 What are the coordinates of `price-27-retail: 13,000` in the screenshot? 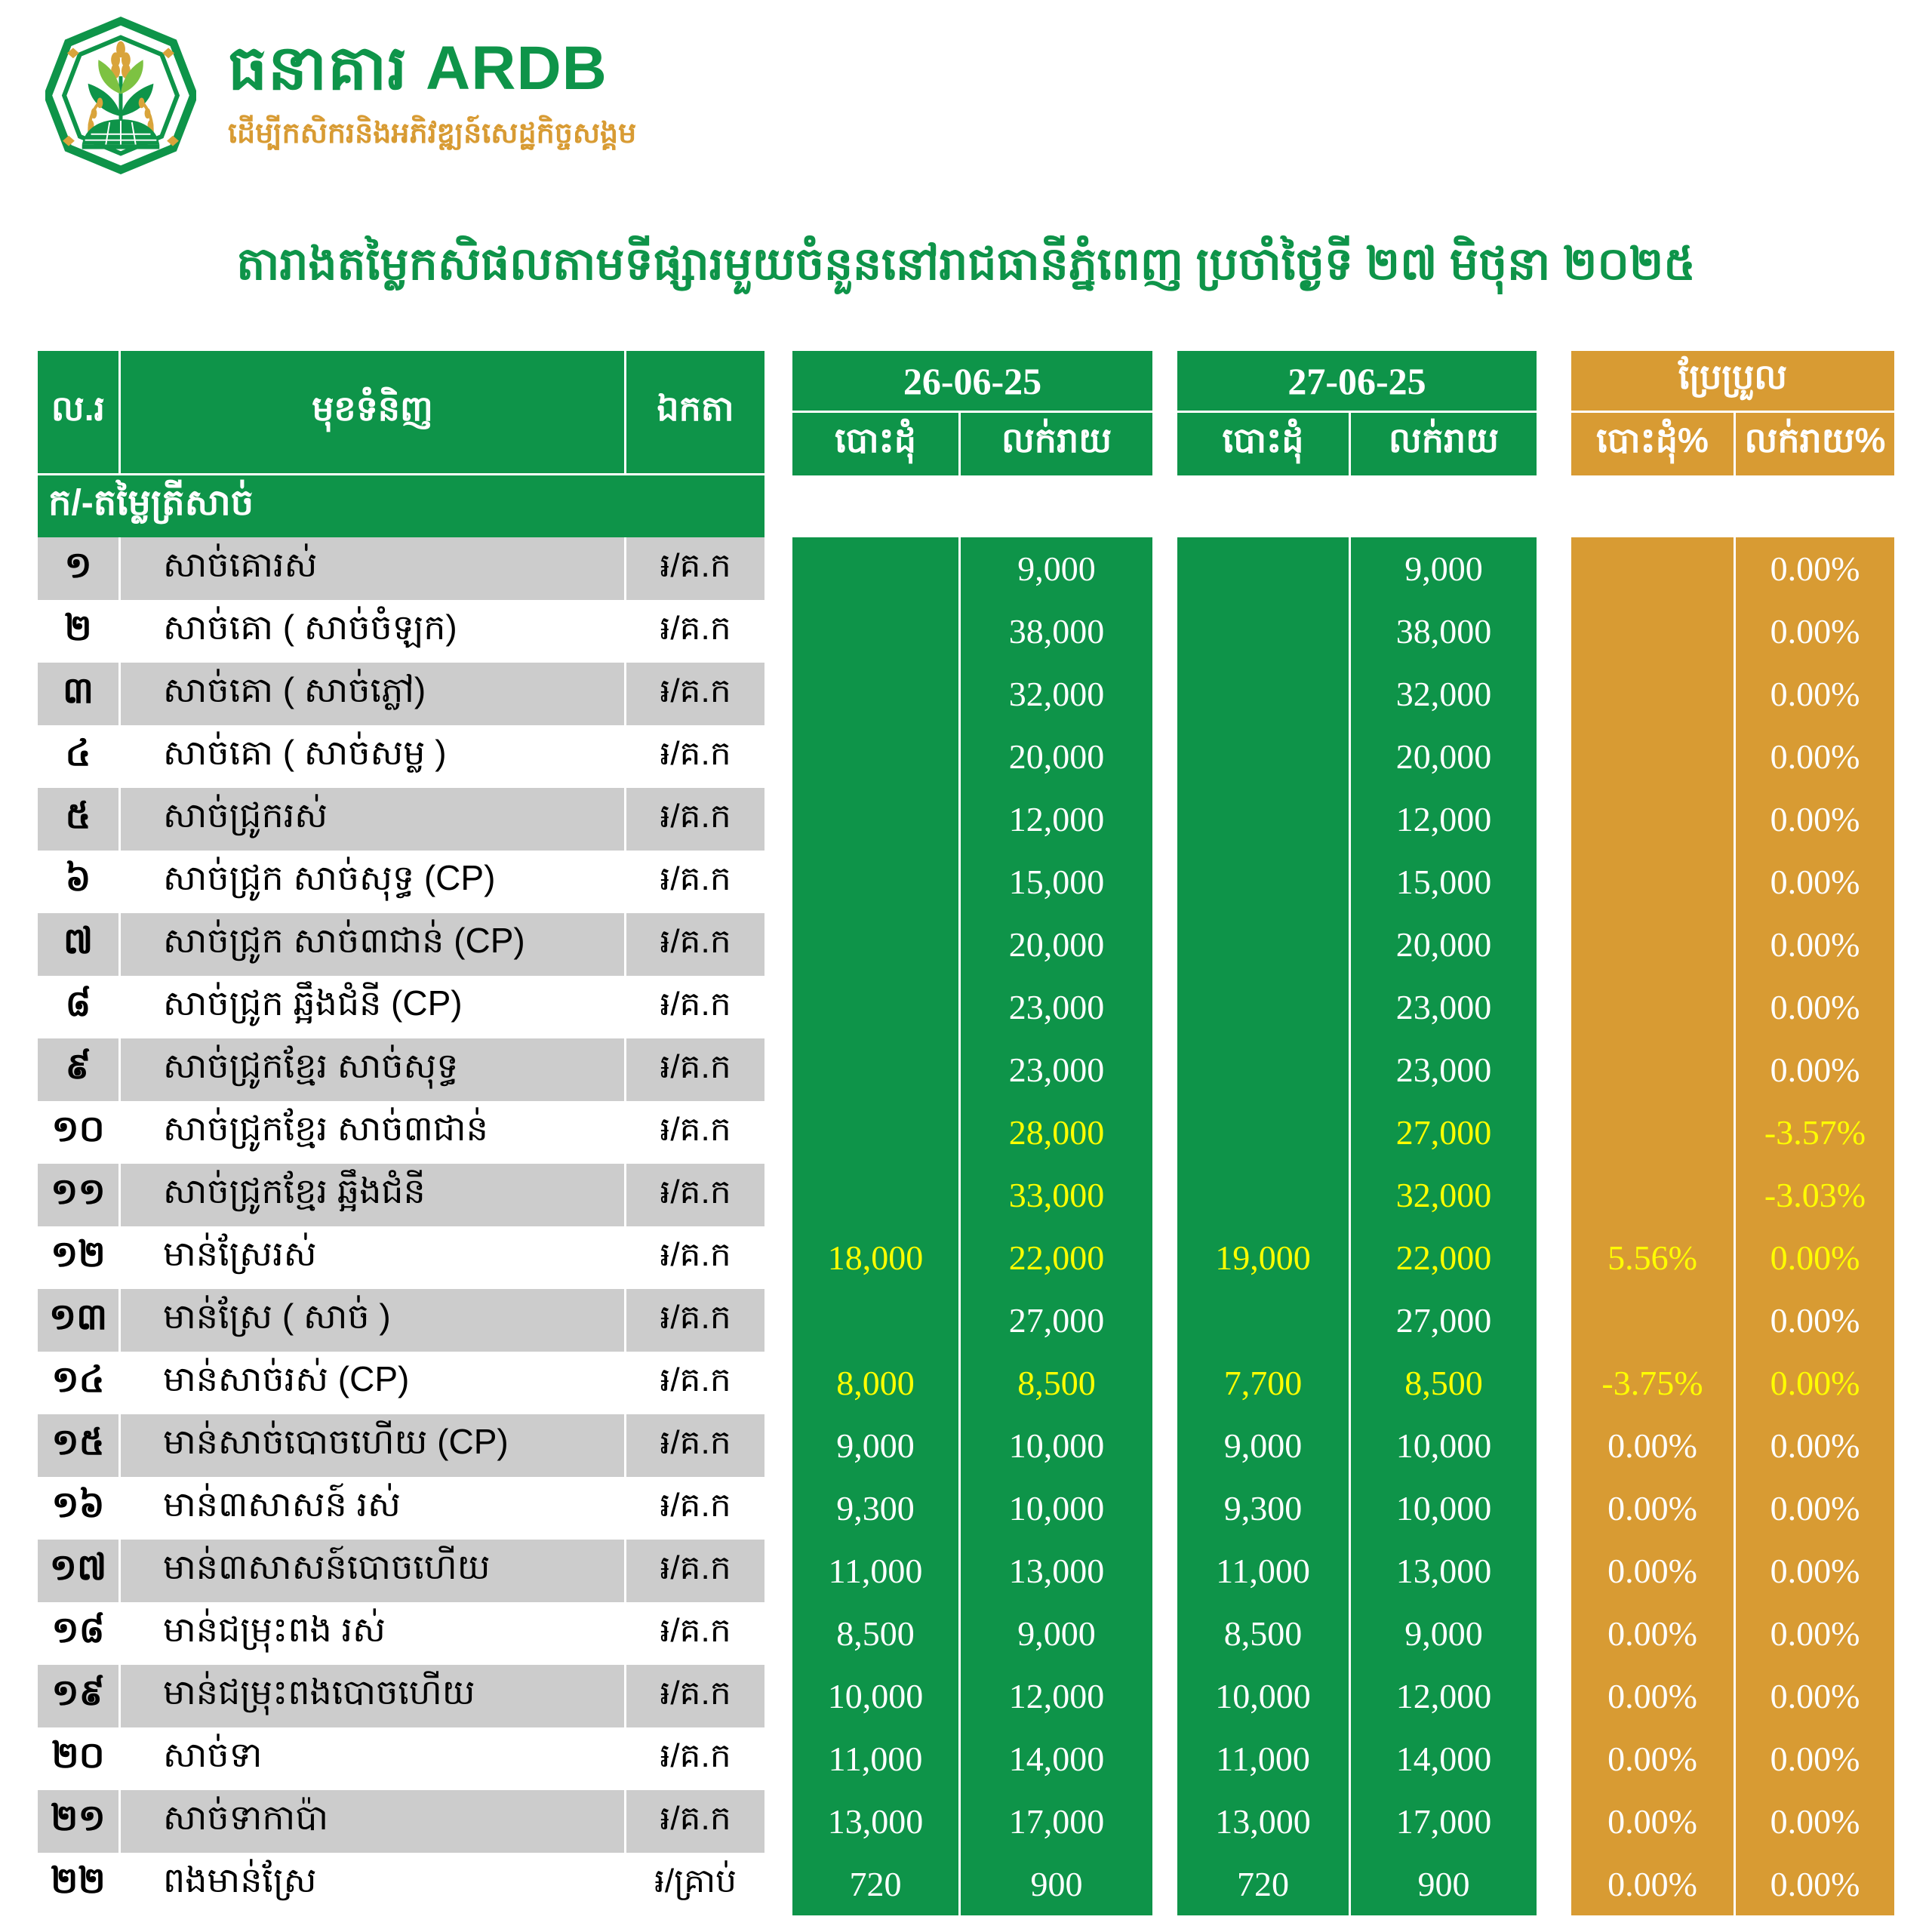 It's located at (1444, 1571).